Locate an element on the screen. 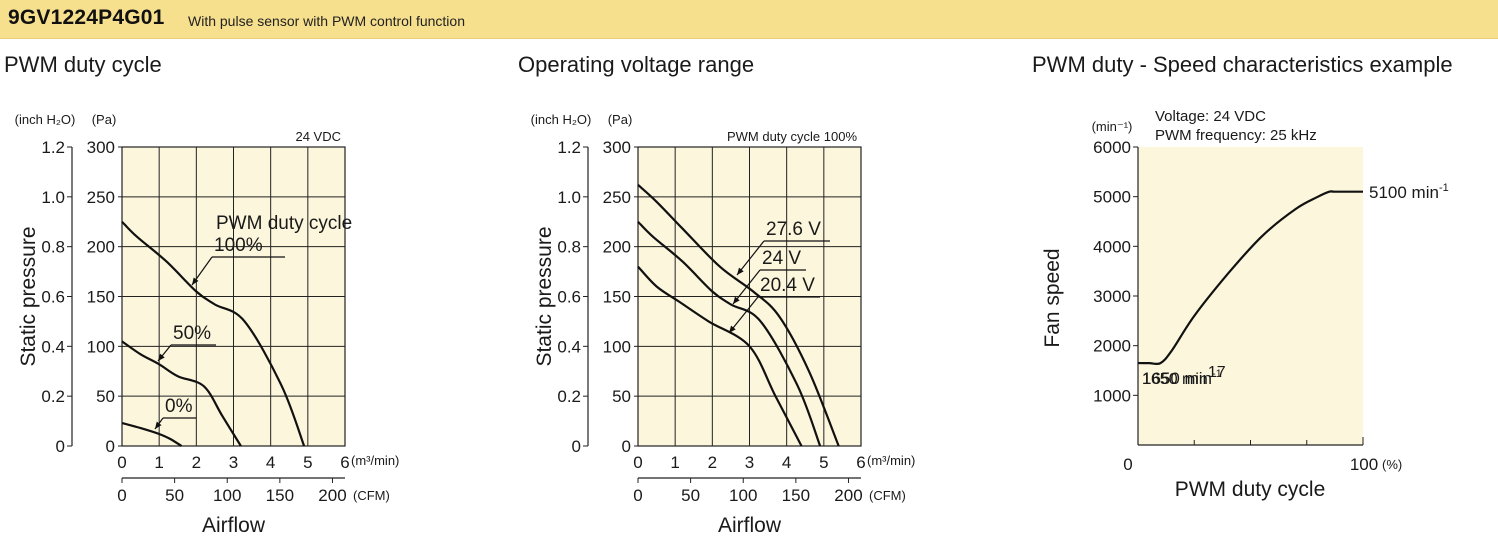 This screenshot has height=537, width=1498. chart1-y2-unit: (inch H₂O) is located at coordinates (45, 119).